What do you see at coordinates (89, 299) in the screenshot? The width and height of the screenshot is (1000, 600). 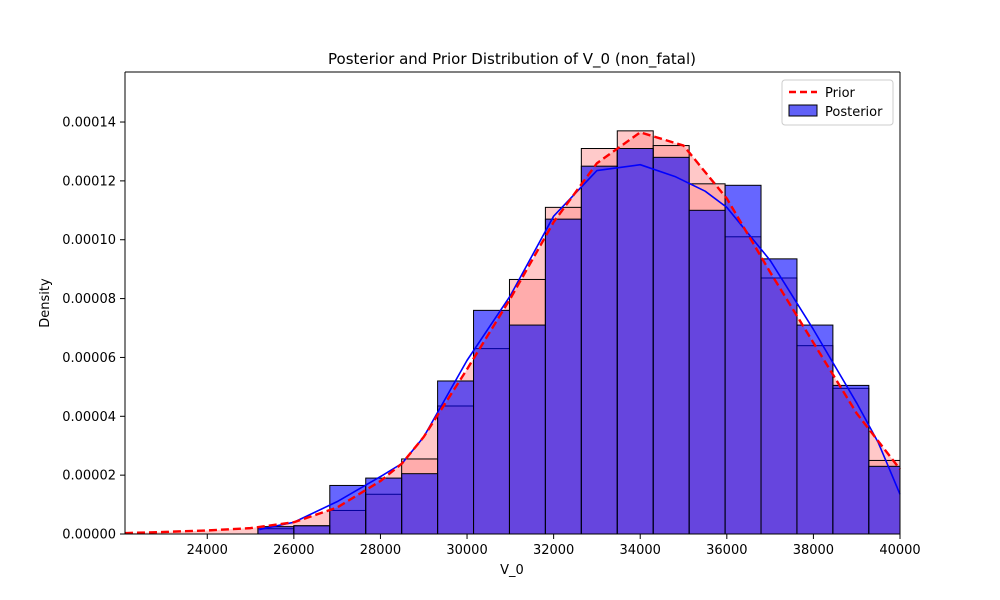 I see `y-tick-label: 0.00008` at bounding box center [89, 299].